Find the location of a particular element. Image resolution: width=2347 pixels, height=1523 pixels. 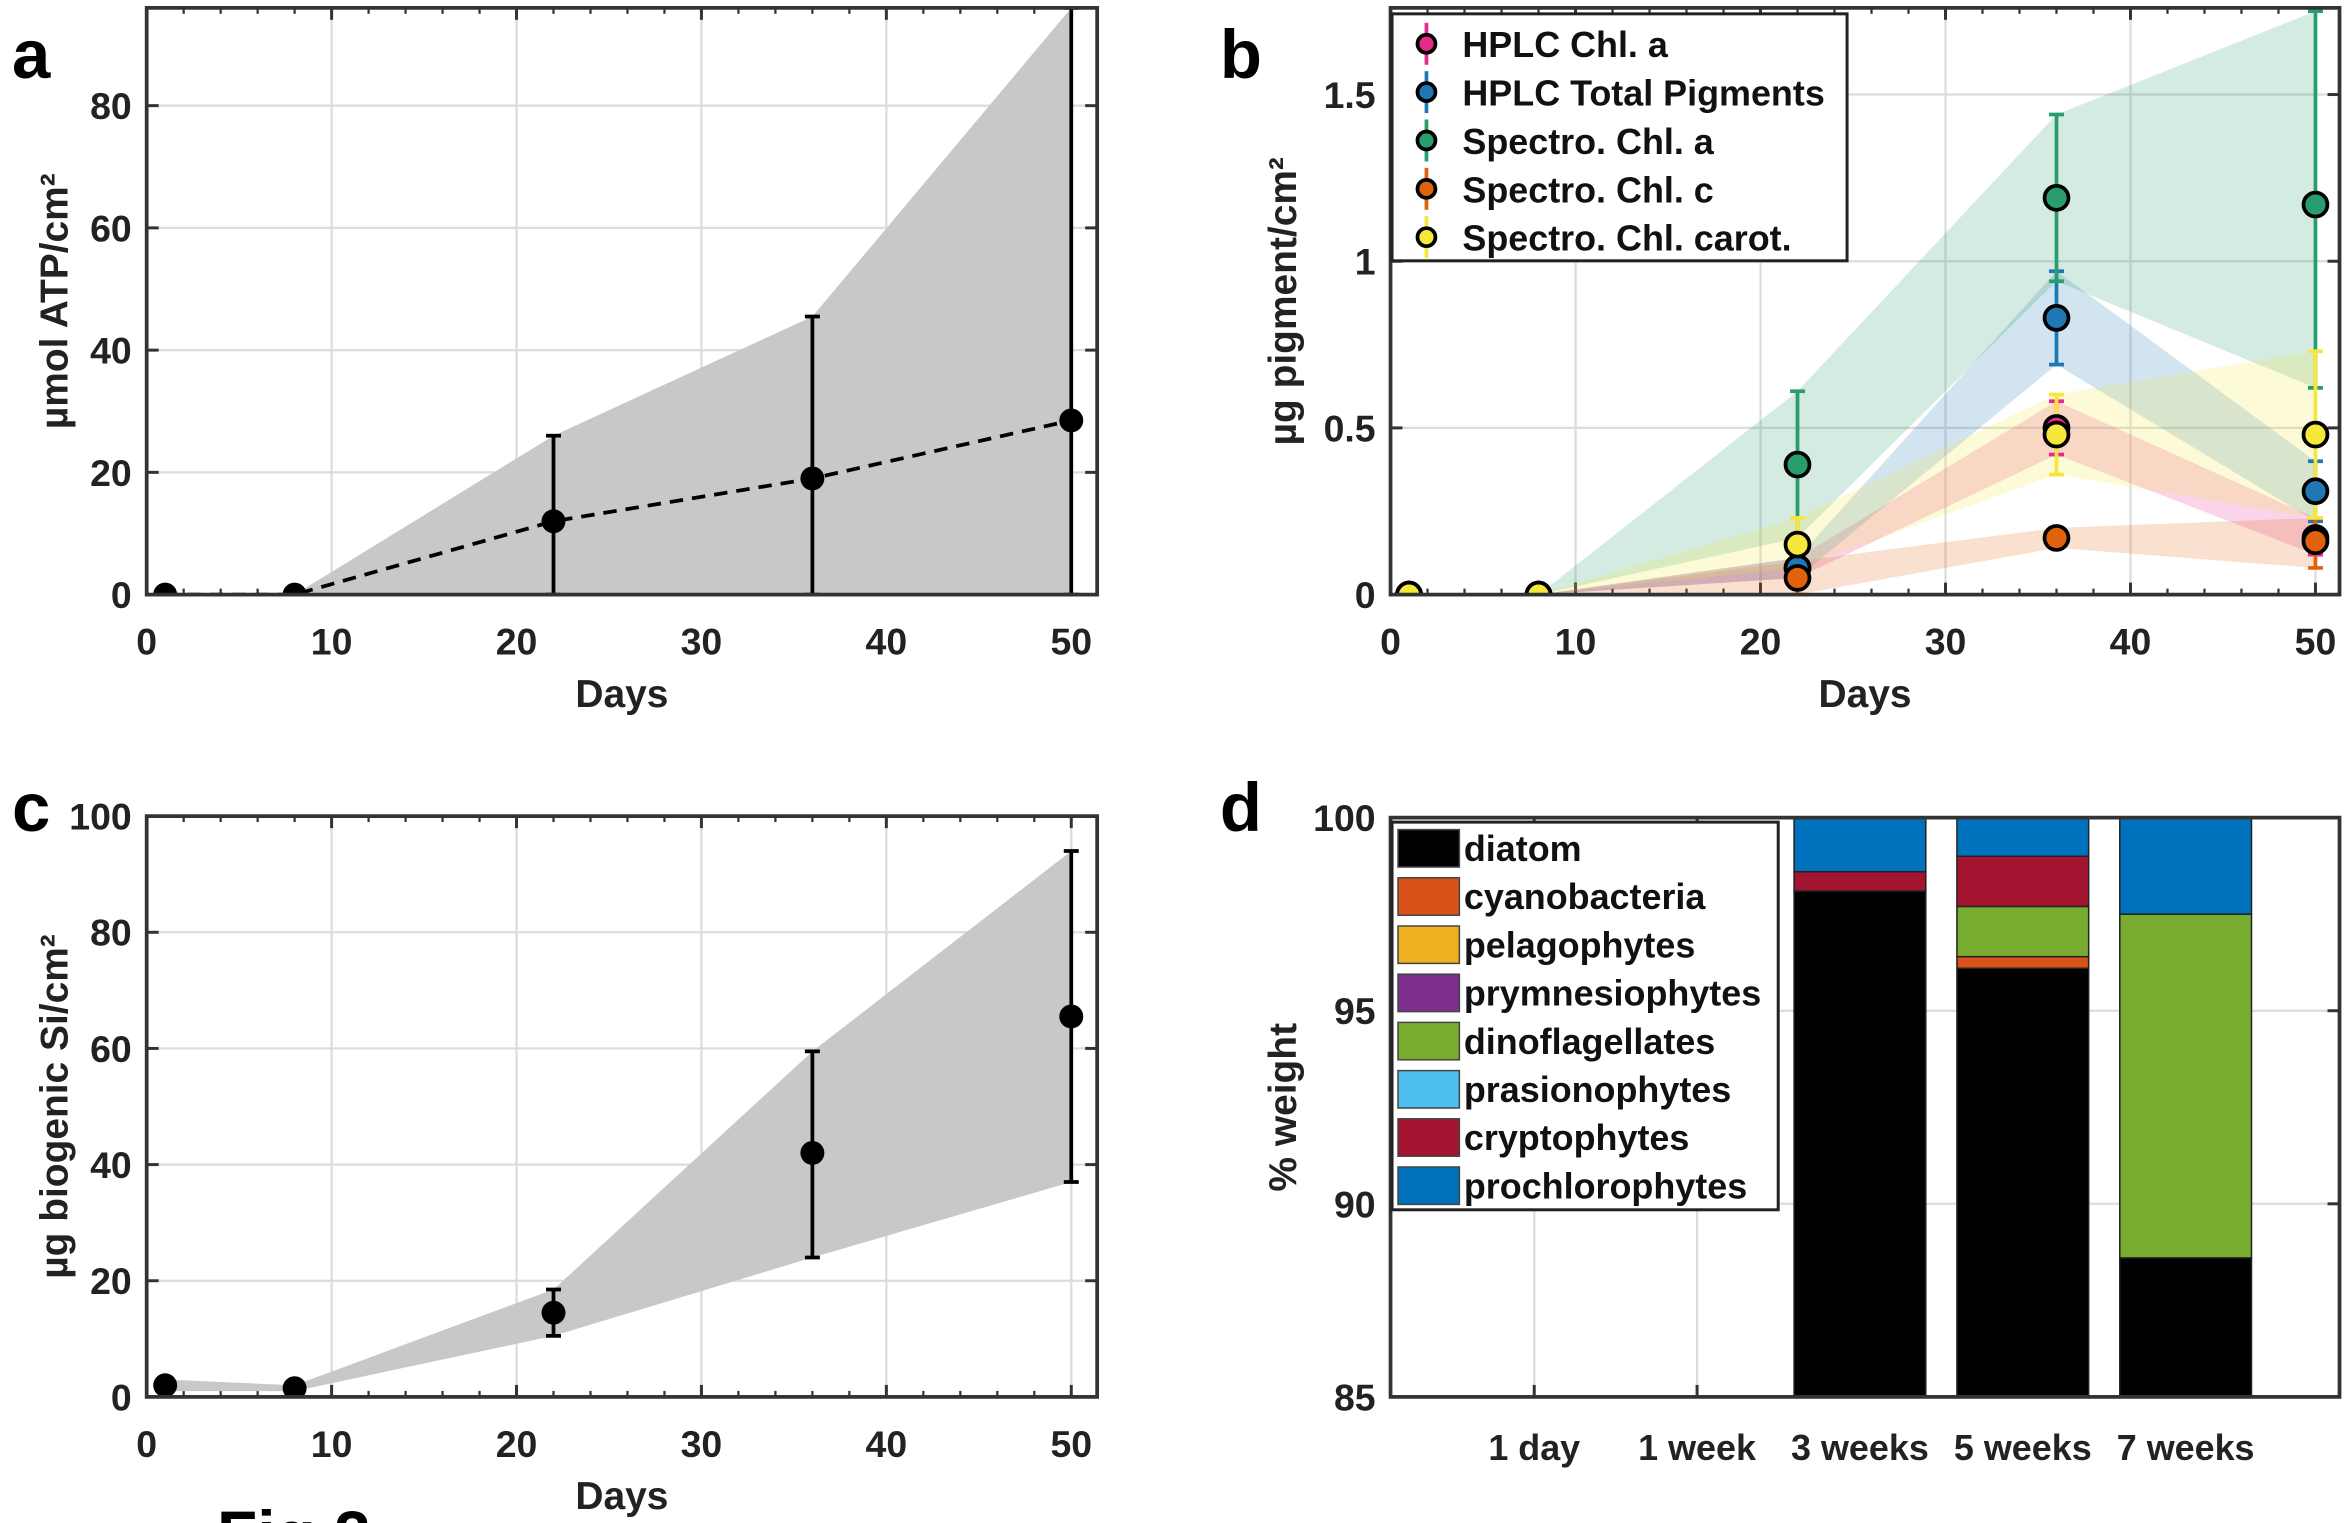

y-tick-label: 60 is located at coordinates (111, 228).